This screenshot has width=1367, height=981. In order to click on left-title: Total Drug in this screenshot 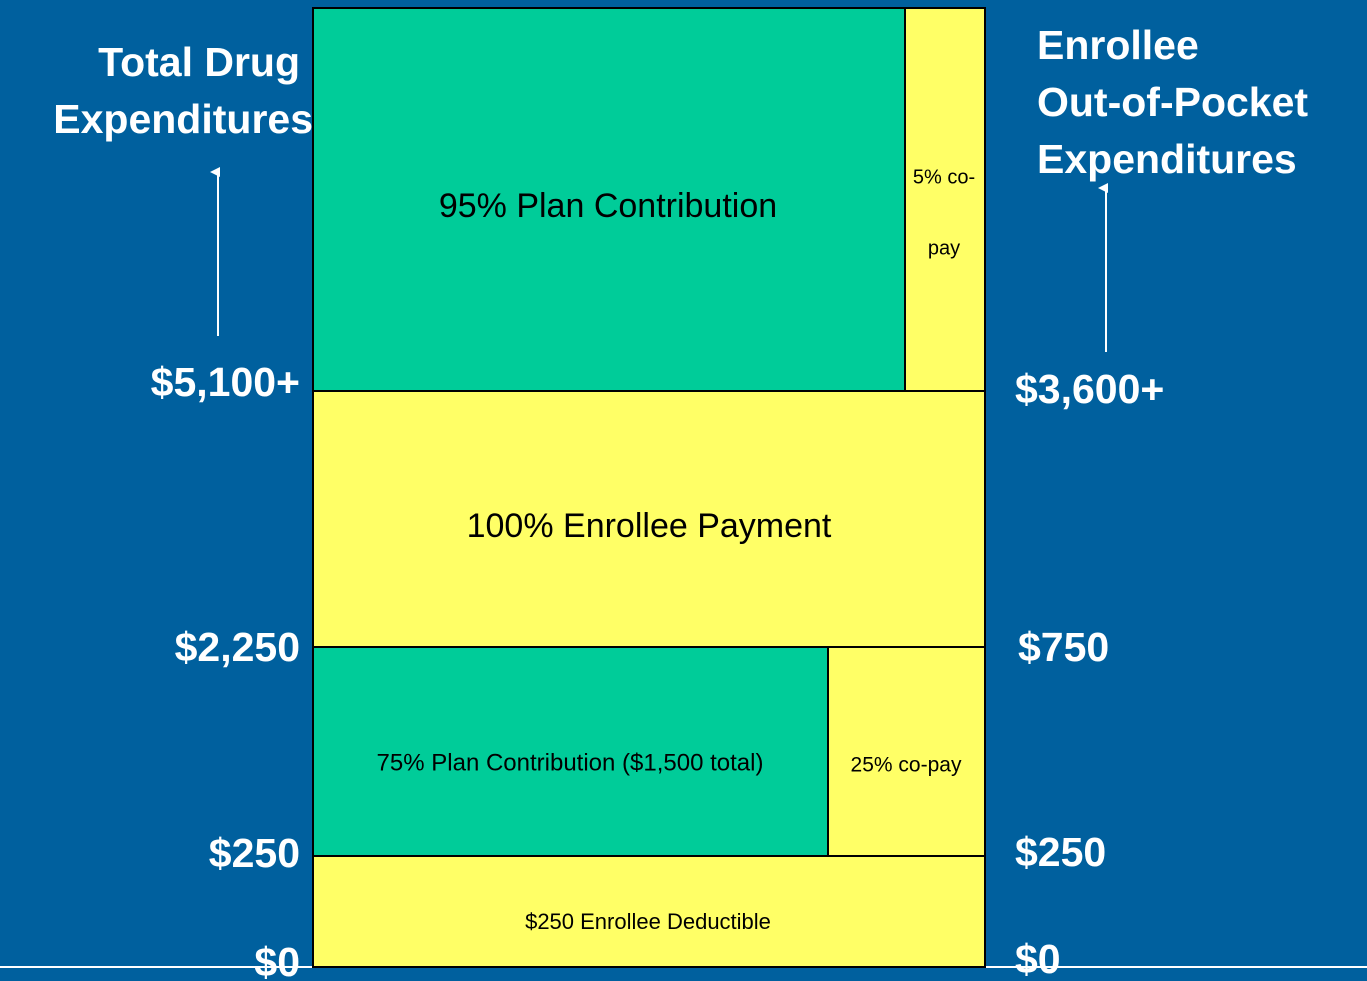, I will do `click(199, 62)`.